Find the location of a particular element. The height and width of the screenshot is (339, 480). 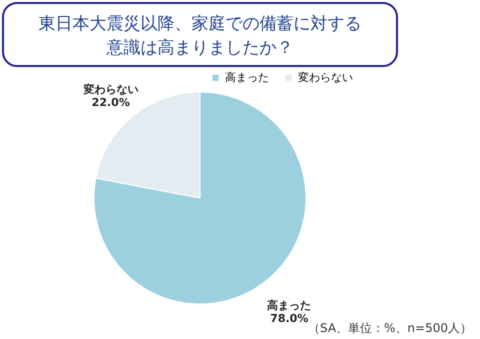

data-label: 78.0% is located at coordinates (289, 318).